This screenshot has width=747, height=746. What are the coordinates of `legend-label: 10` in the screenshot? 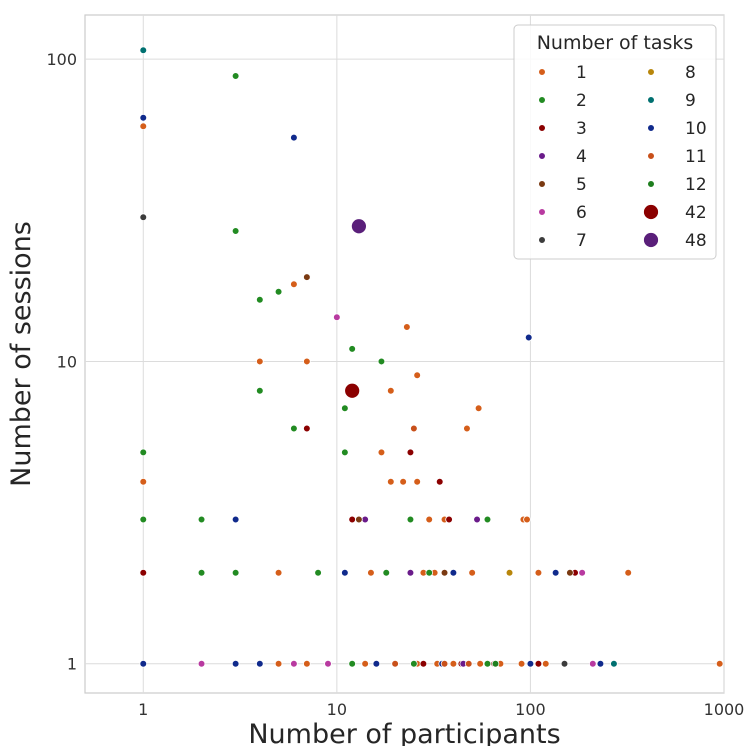 It's located at (696, 129).